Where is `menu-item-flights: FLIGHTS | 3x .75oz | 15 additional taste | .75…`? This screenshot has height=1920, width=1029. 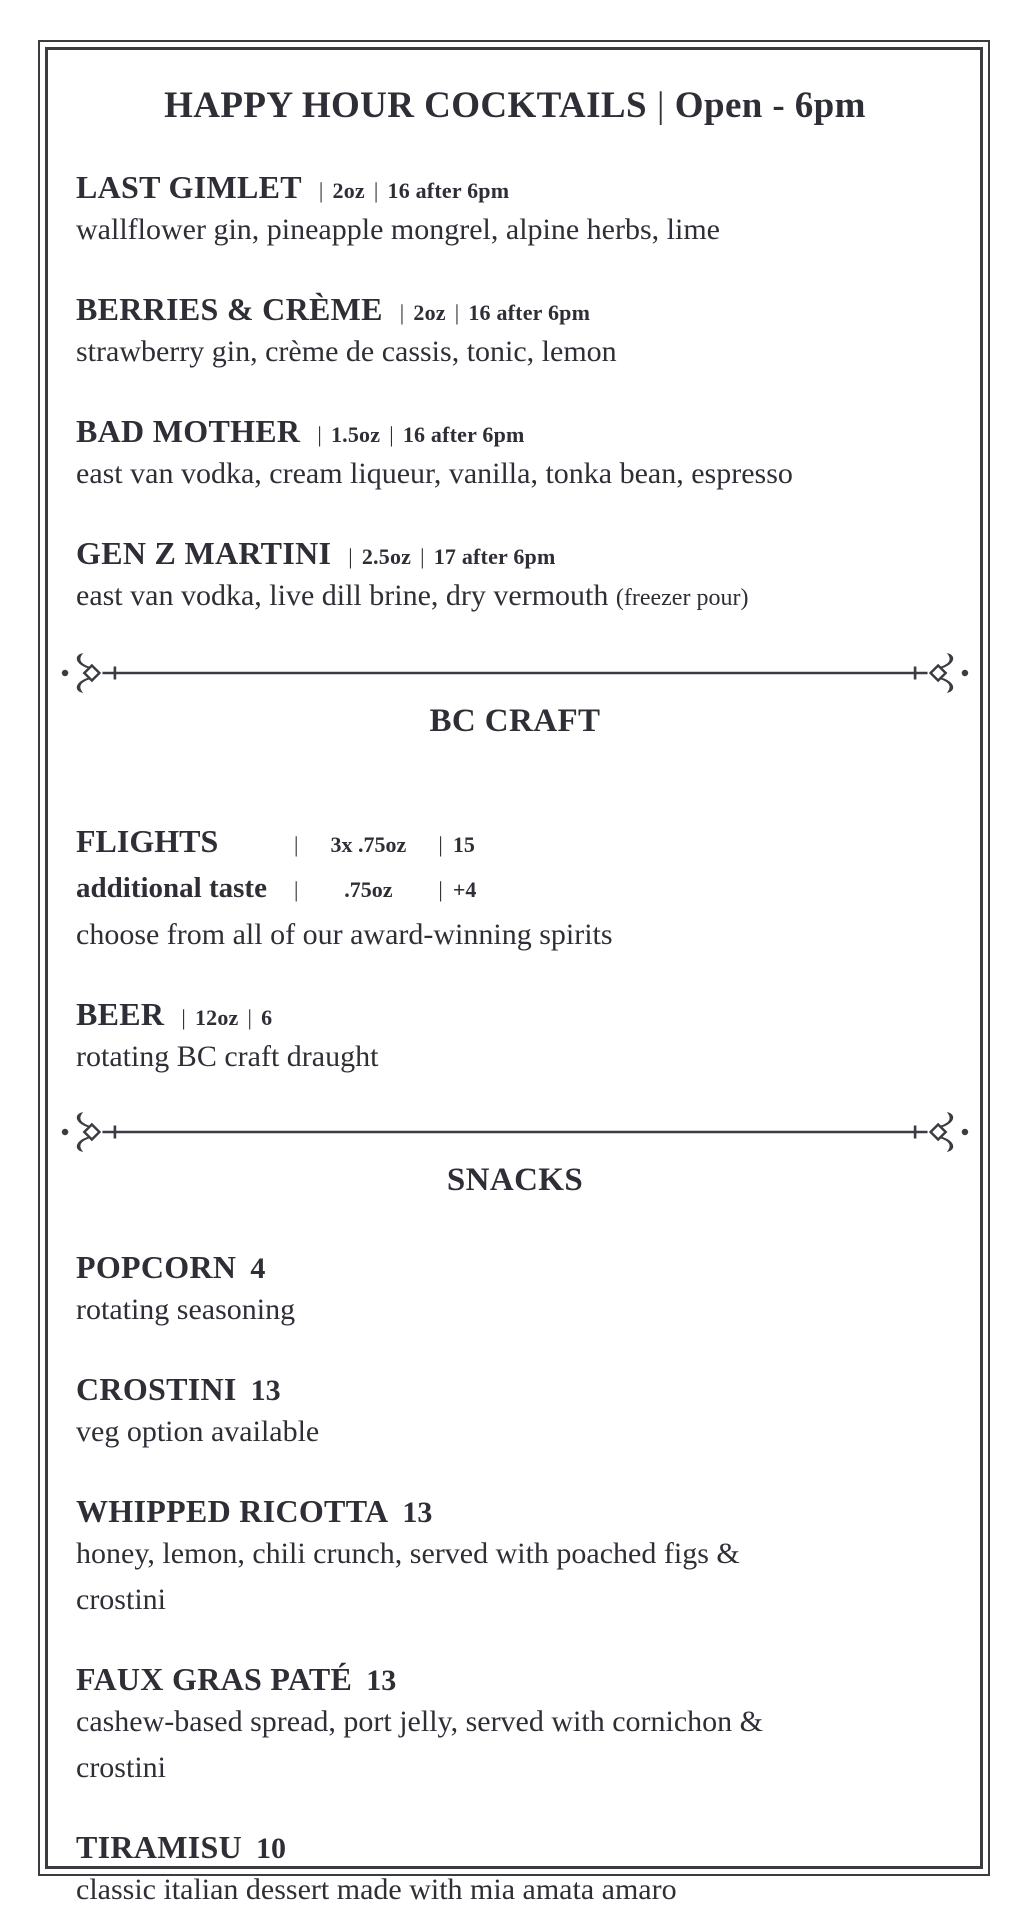
menu-item-flights: FLIGHTS | 3x .75oz | 15 additional taste | .75… is located at coordinates (515, 888).